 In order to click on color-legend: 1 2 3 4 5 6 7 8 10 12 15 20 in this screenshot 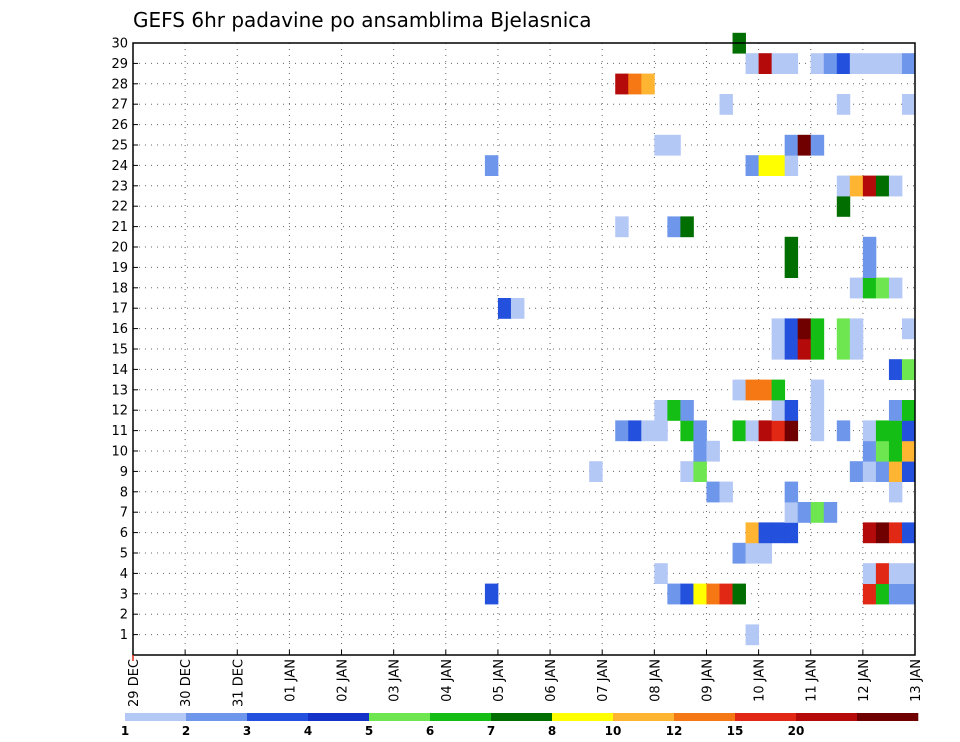, I will do `click(520, 725)`.